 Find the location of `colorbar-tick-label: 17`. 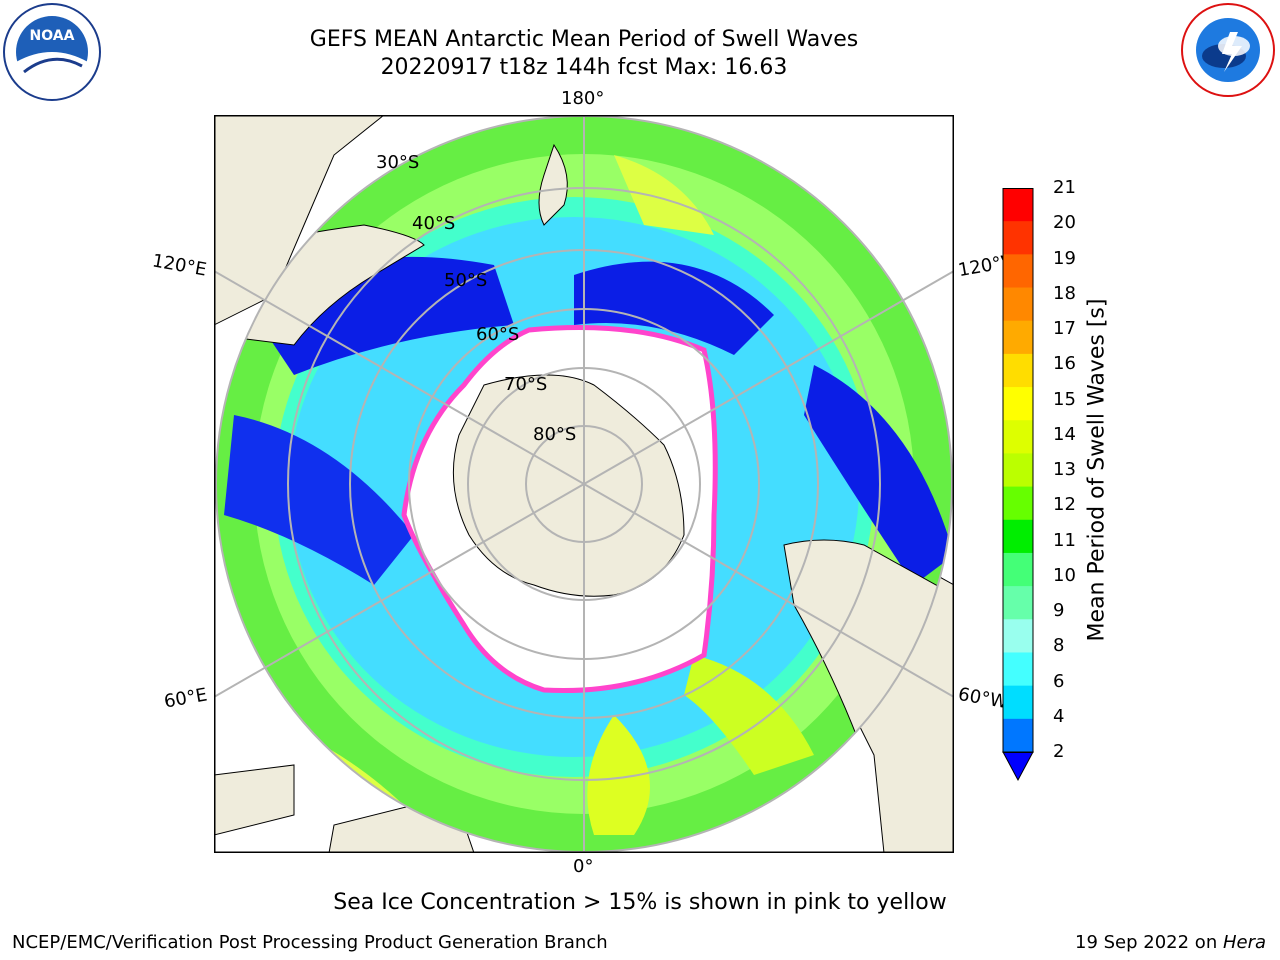

colorbar-tick-label: 17 is located at coordinates (1064, 328).